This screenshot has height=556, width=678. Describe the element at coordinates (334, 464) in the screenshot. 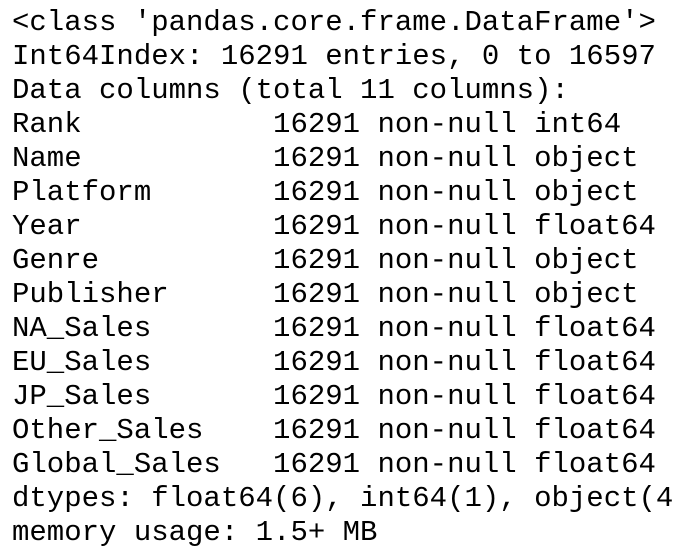

I see `column-row-global-sales: Global_Sales 16291 non-null float64` at that location.